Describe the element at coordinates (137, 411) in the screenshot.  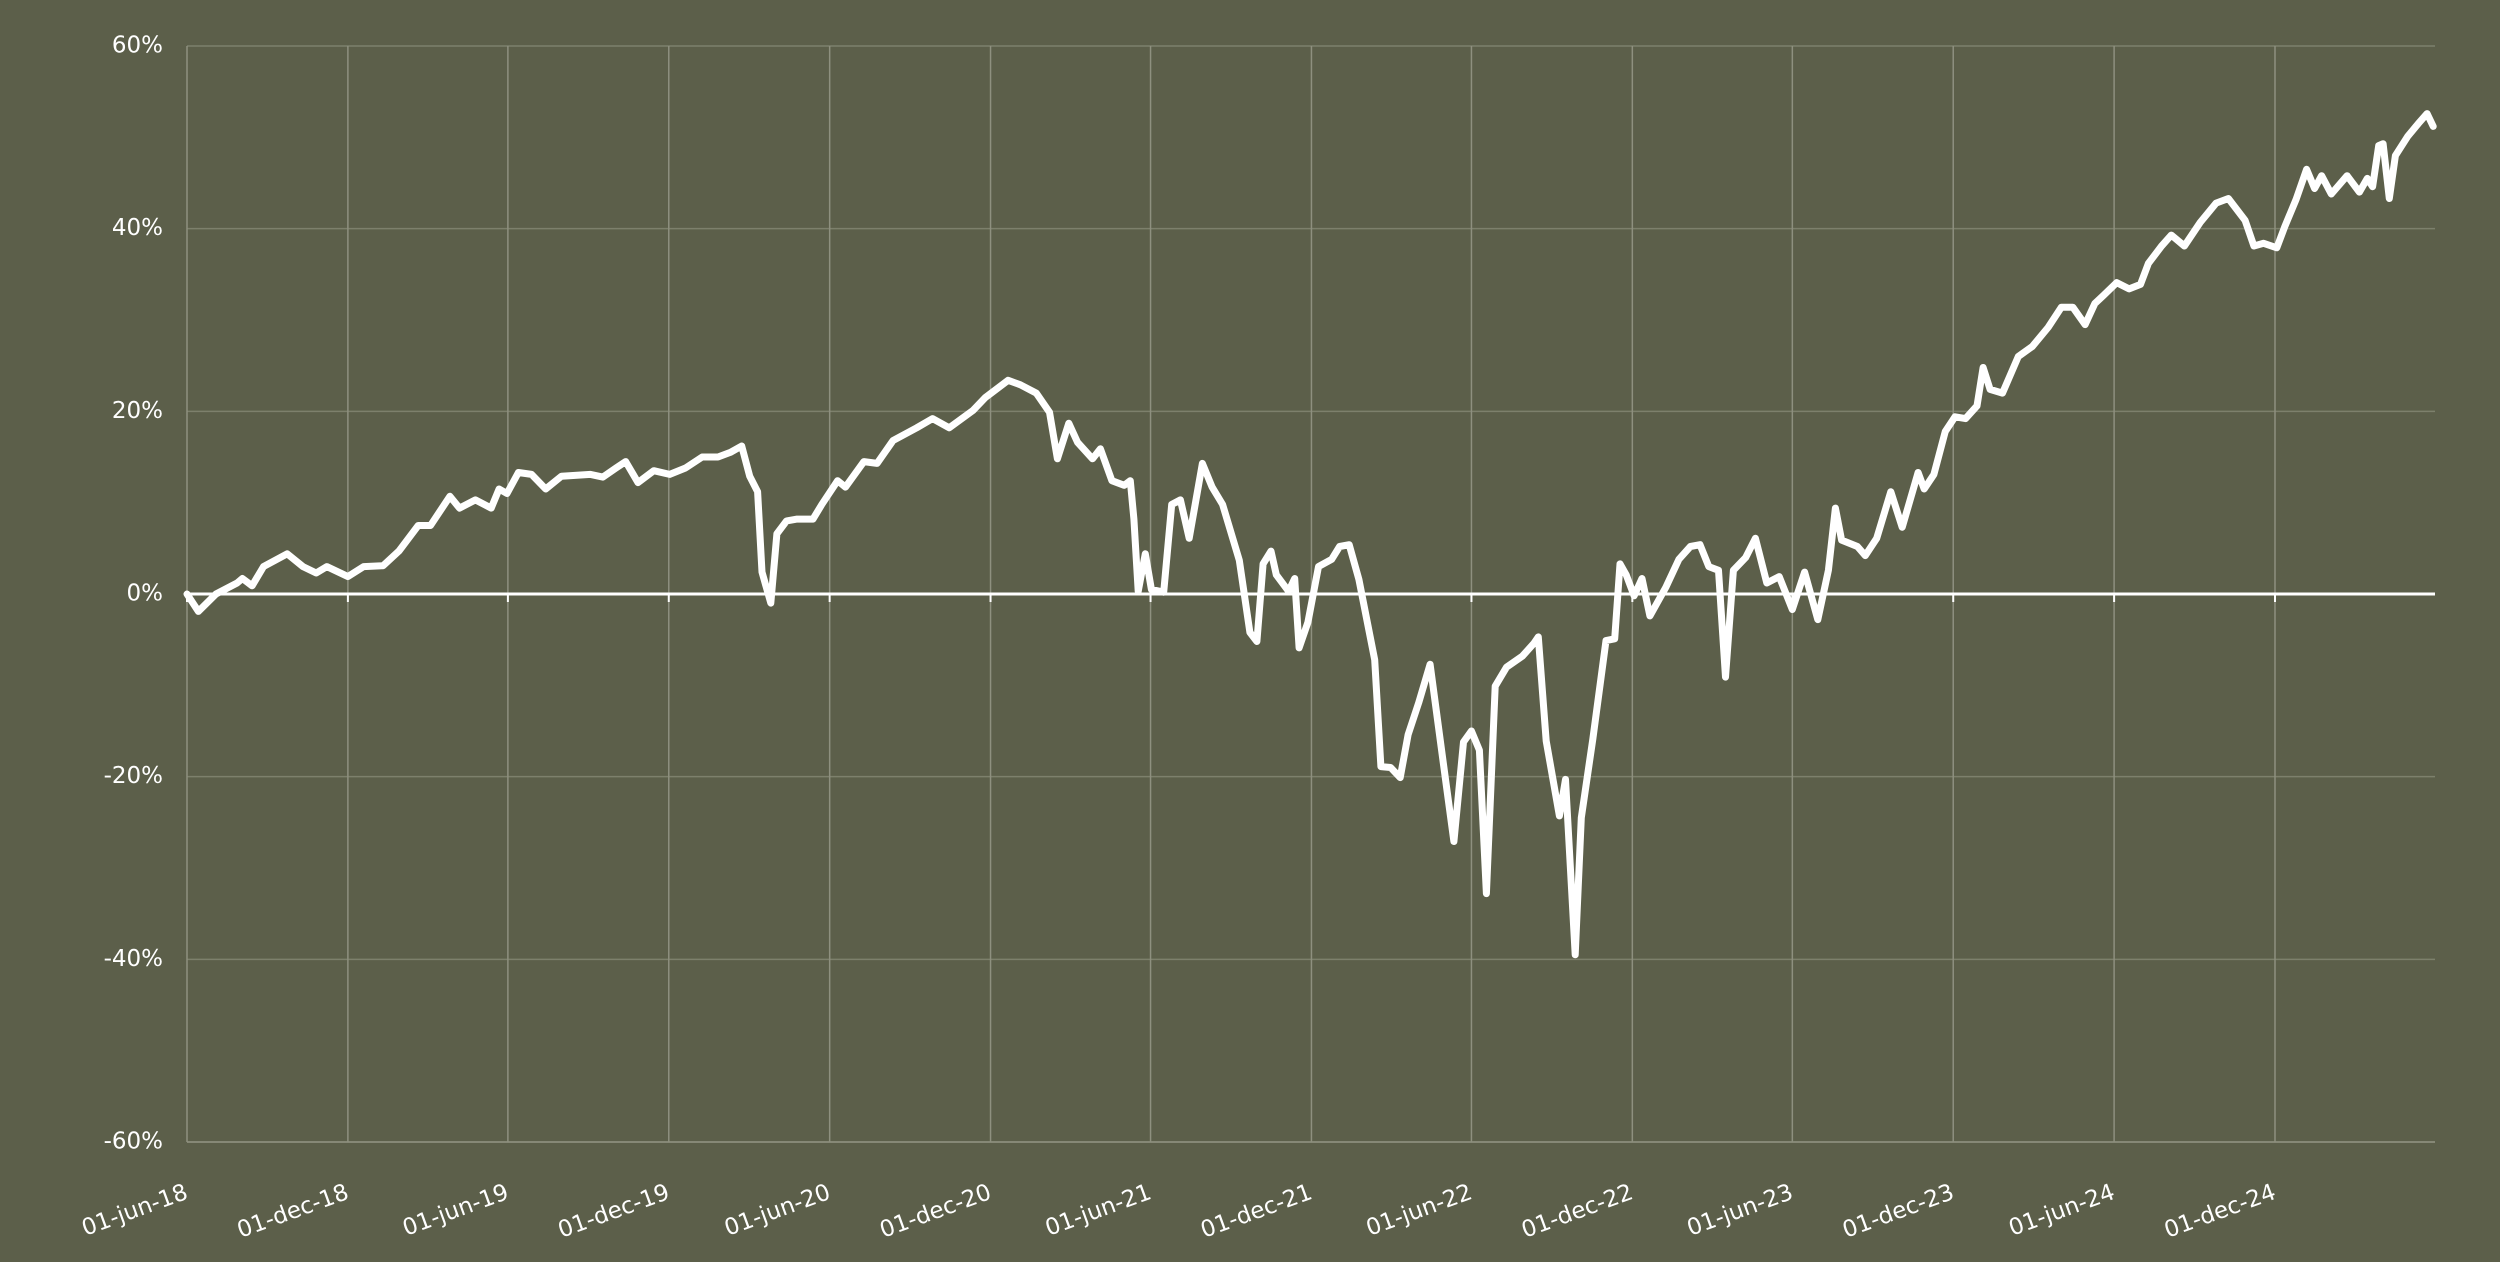
I see `y-tick-label: 20%` at that location.